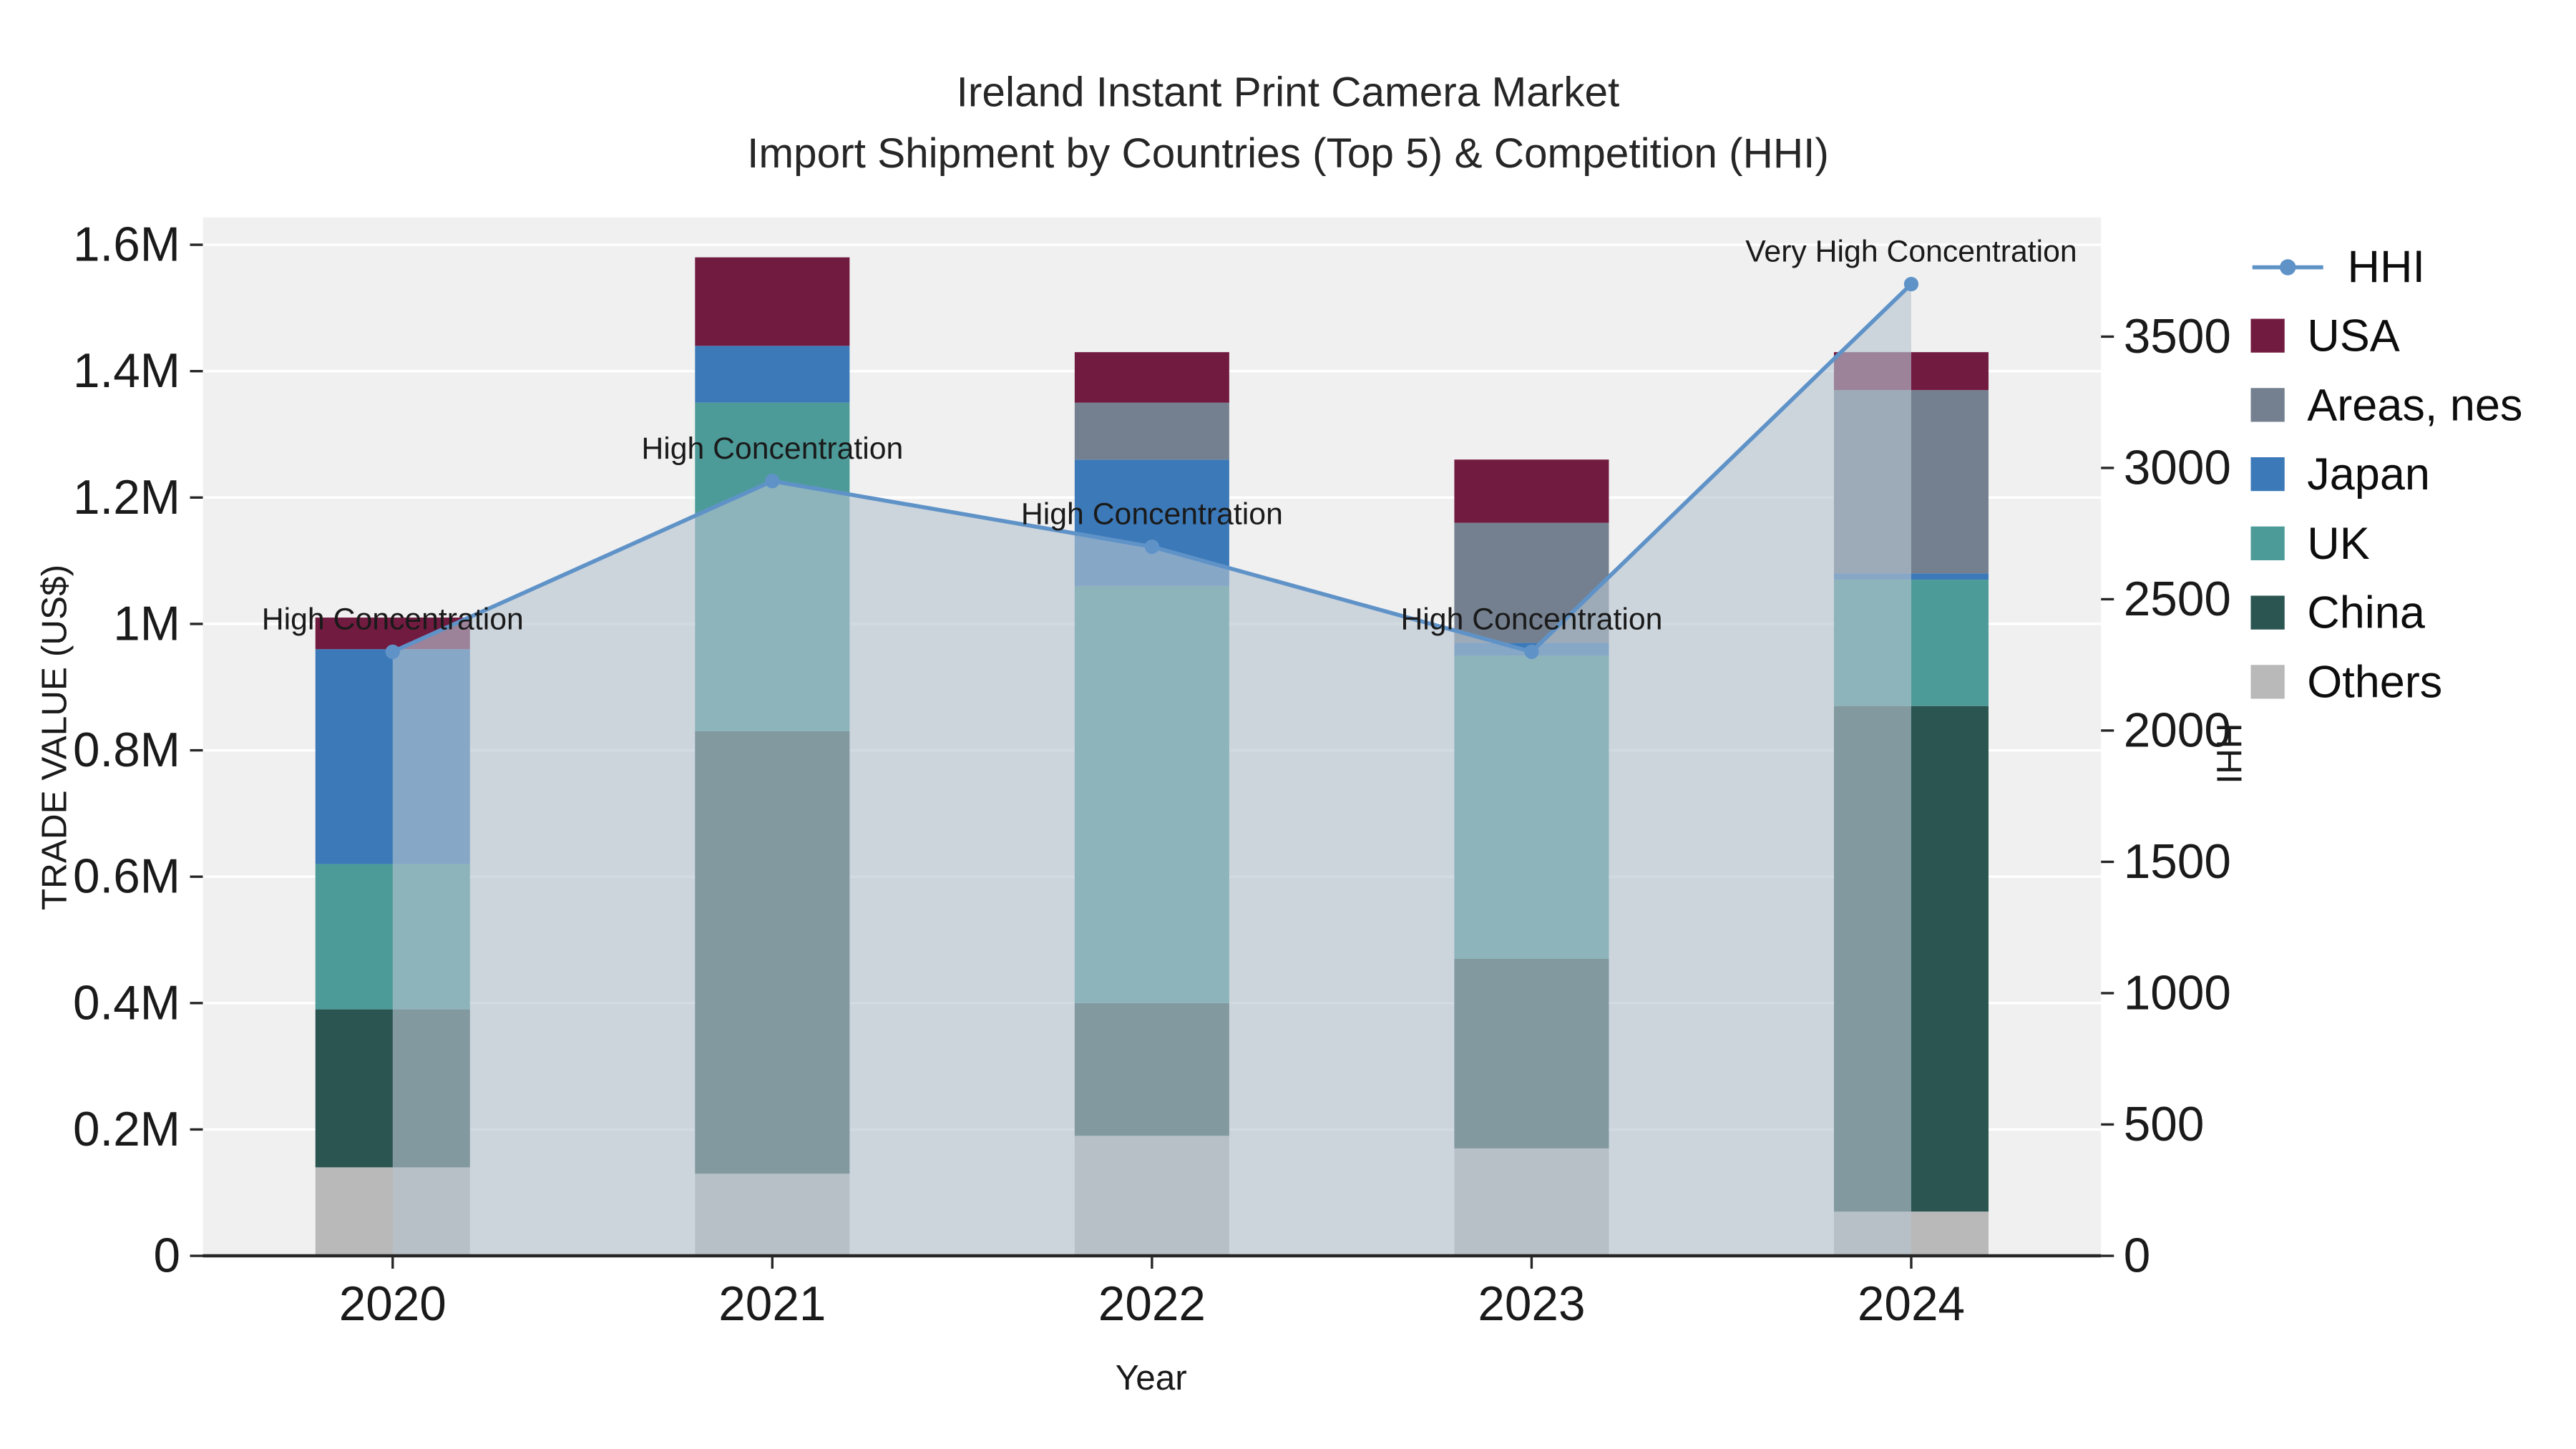 The image size is (2576, 1449). I want to click on annotation-2022: High Concentration, so click(1152, 514).